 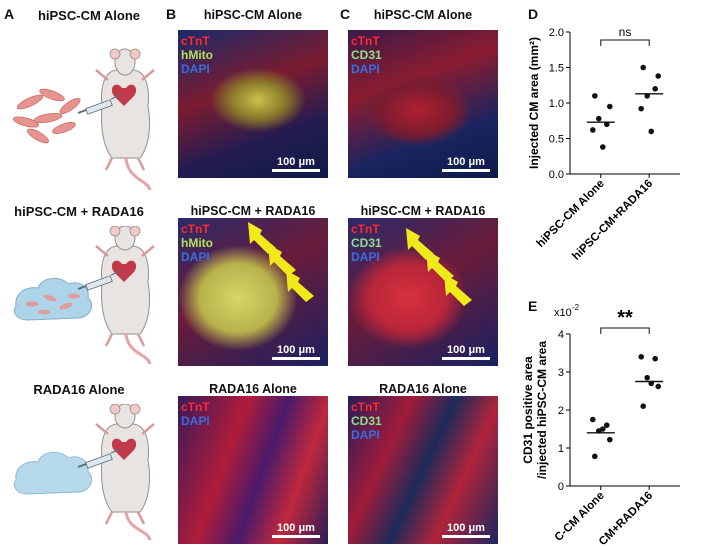 I want to click on micrograph-b2: cTnT hMito DAPI 100 μm, so click(x=253, y=292).